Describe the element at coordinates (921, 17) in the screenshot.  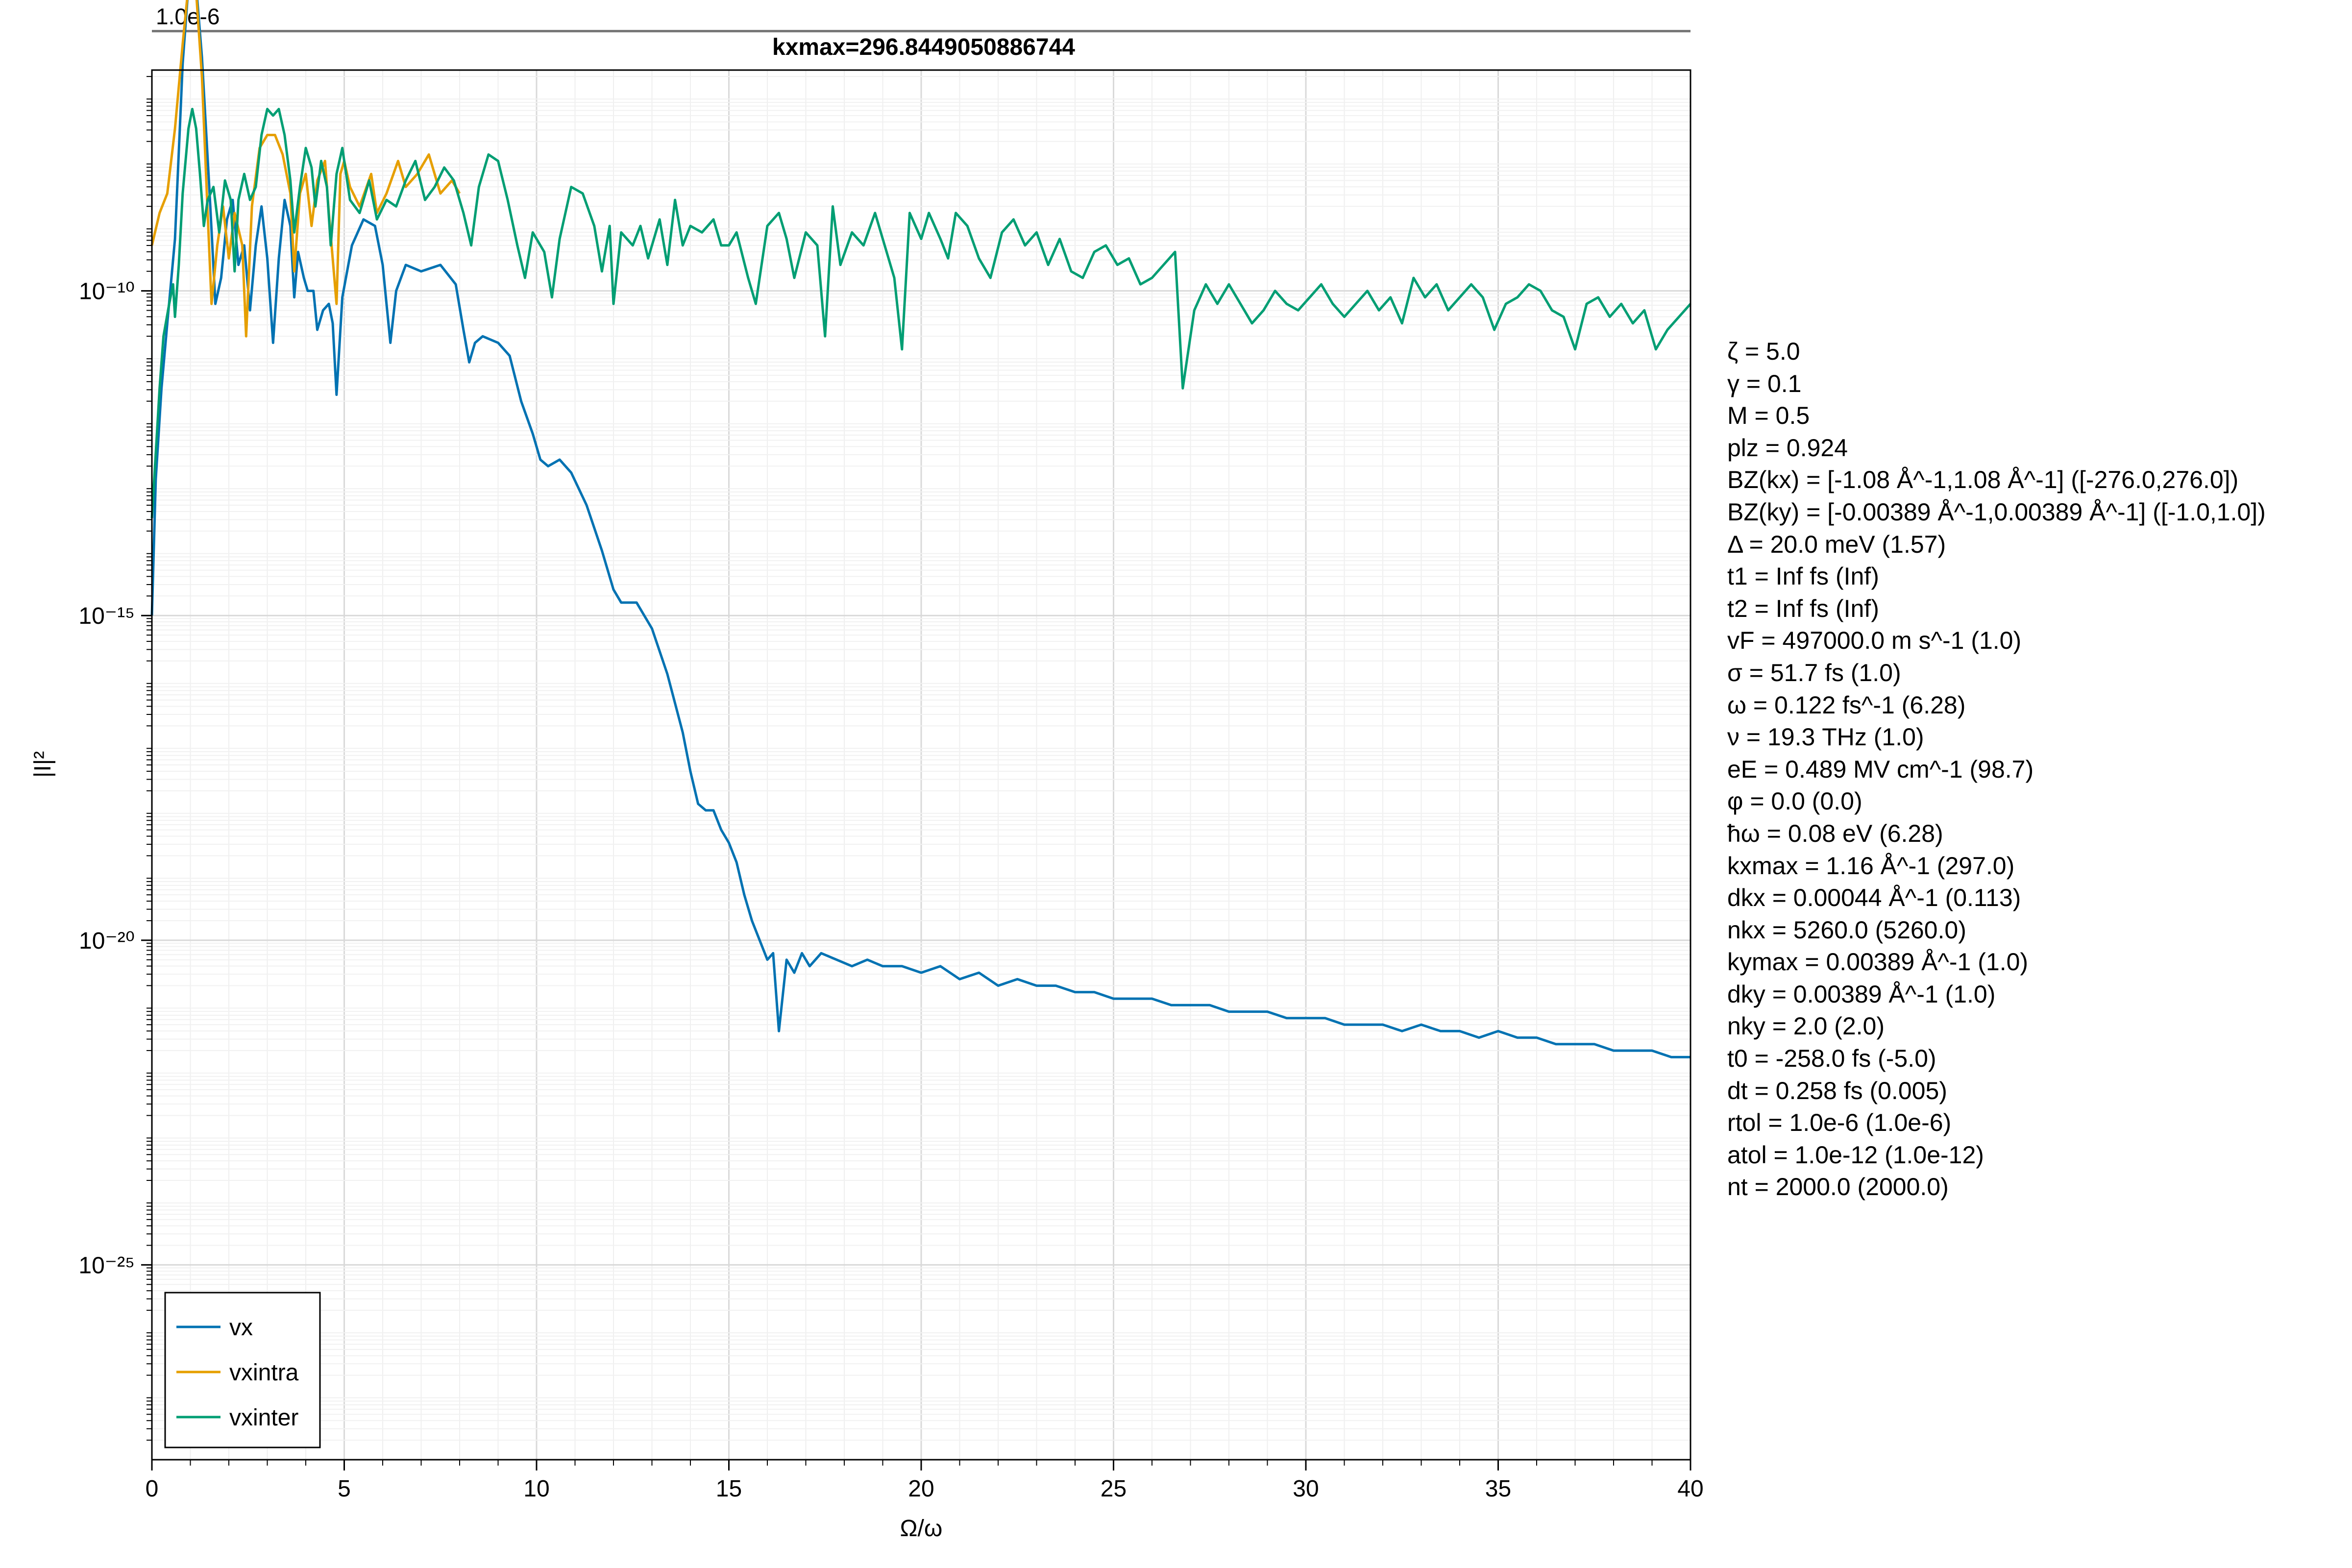
I see `reference-lines: 0.0011.0e-6` at that location.